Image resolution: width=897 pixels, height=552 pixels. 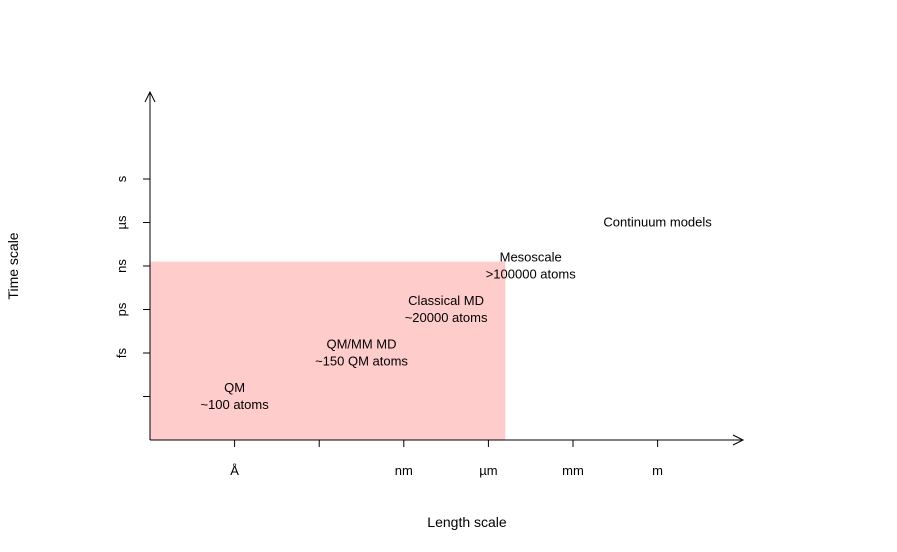 I want to click on annotation-label: Mesoscale >100000 atoms, so click(x=531, y=266).